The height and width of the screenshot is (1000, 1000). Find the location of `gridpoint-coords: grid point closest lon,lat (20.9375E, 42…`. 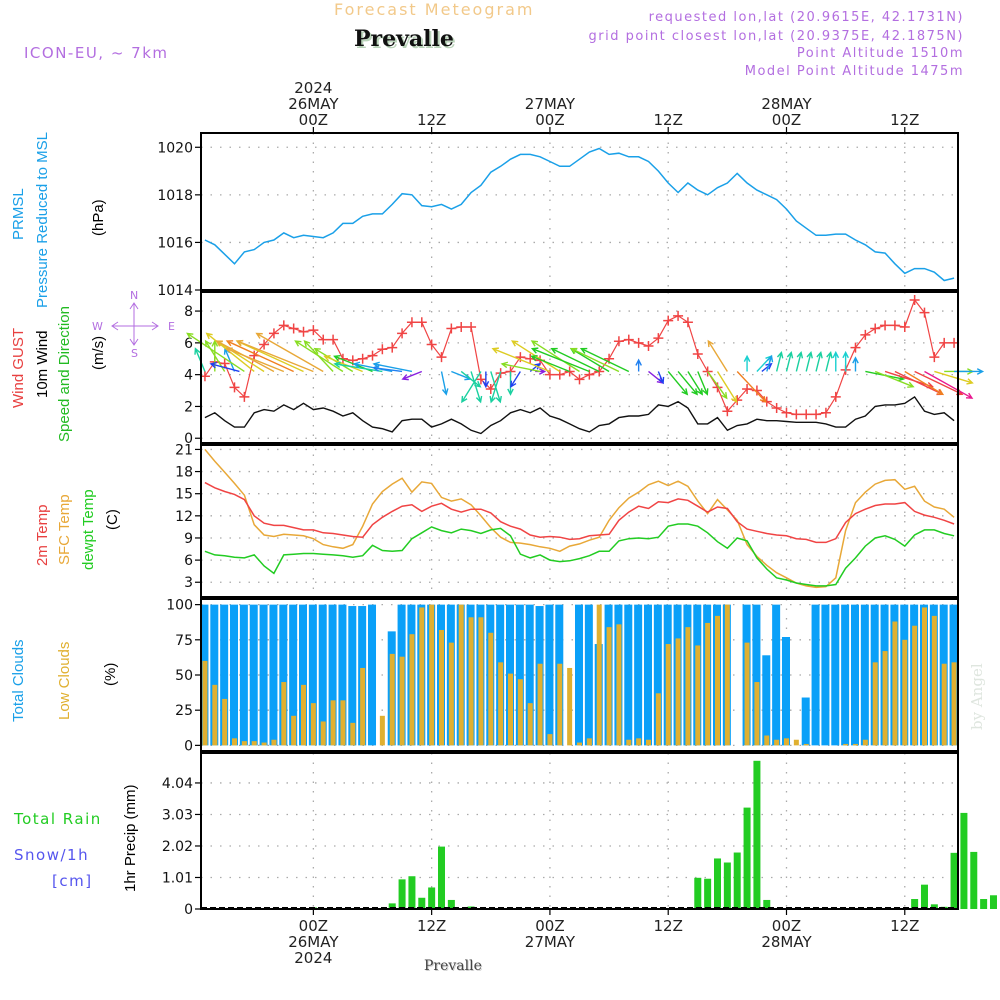

gridpoint-coords: grid point closest lon,lat (20.9375E, 42… is located at coordinates (776, 36).